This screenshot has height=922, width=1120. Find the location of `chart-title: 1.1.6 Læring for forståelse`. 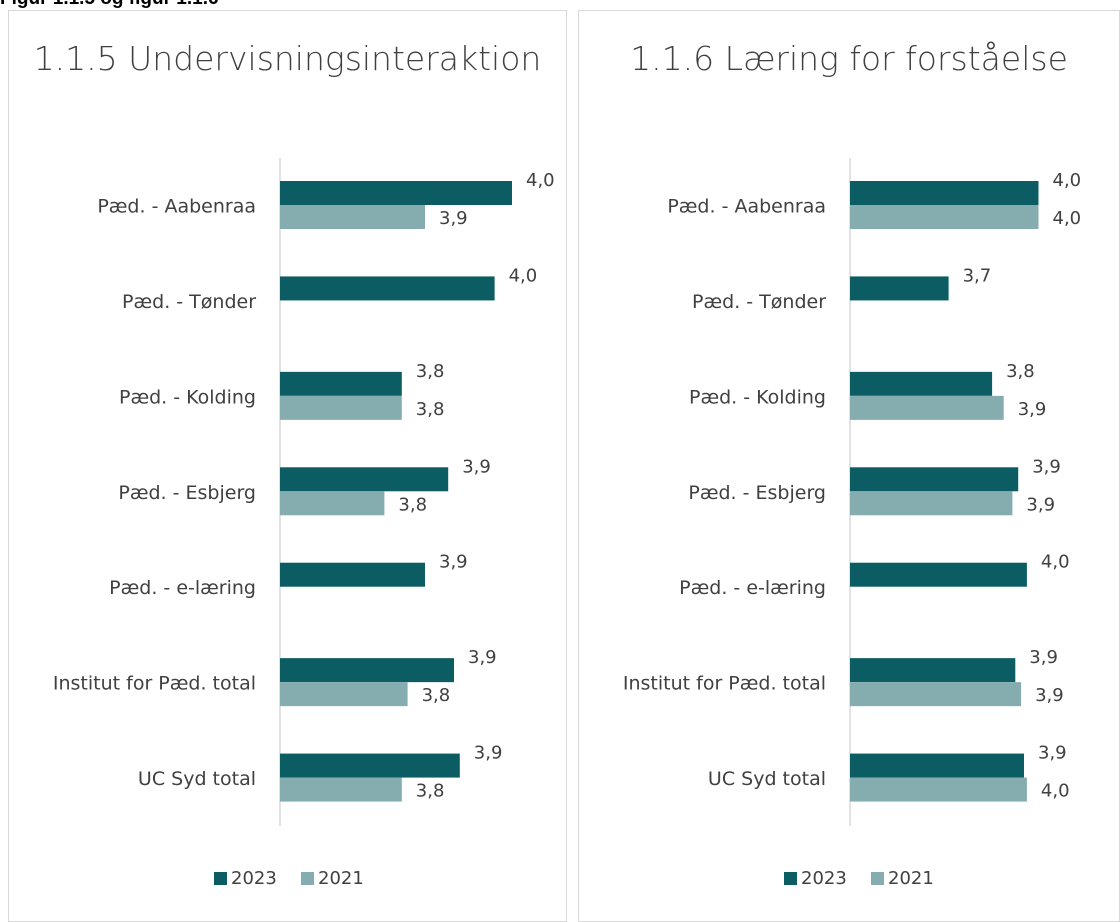

chart-title: 1.1.6 Læring for forståelse is located at coordinates (849, 58).